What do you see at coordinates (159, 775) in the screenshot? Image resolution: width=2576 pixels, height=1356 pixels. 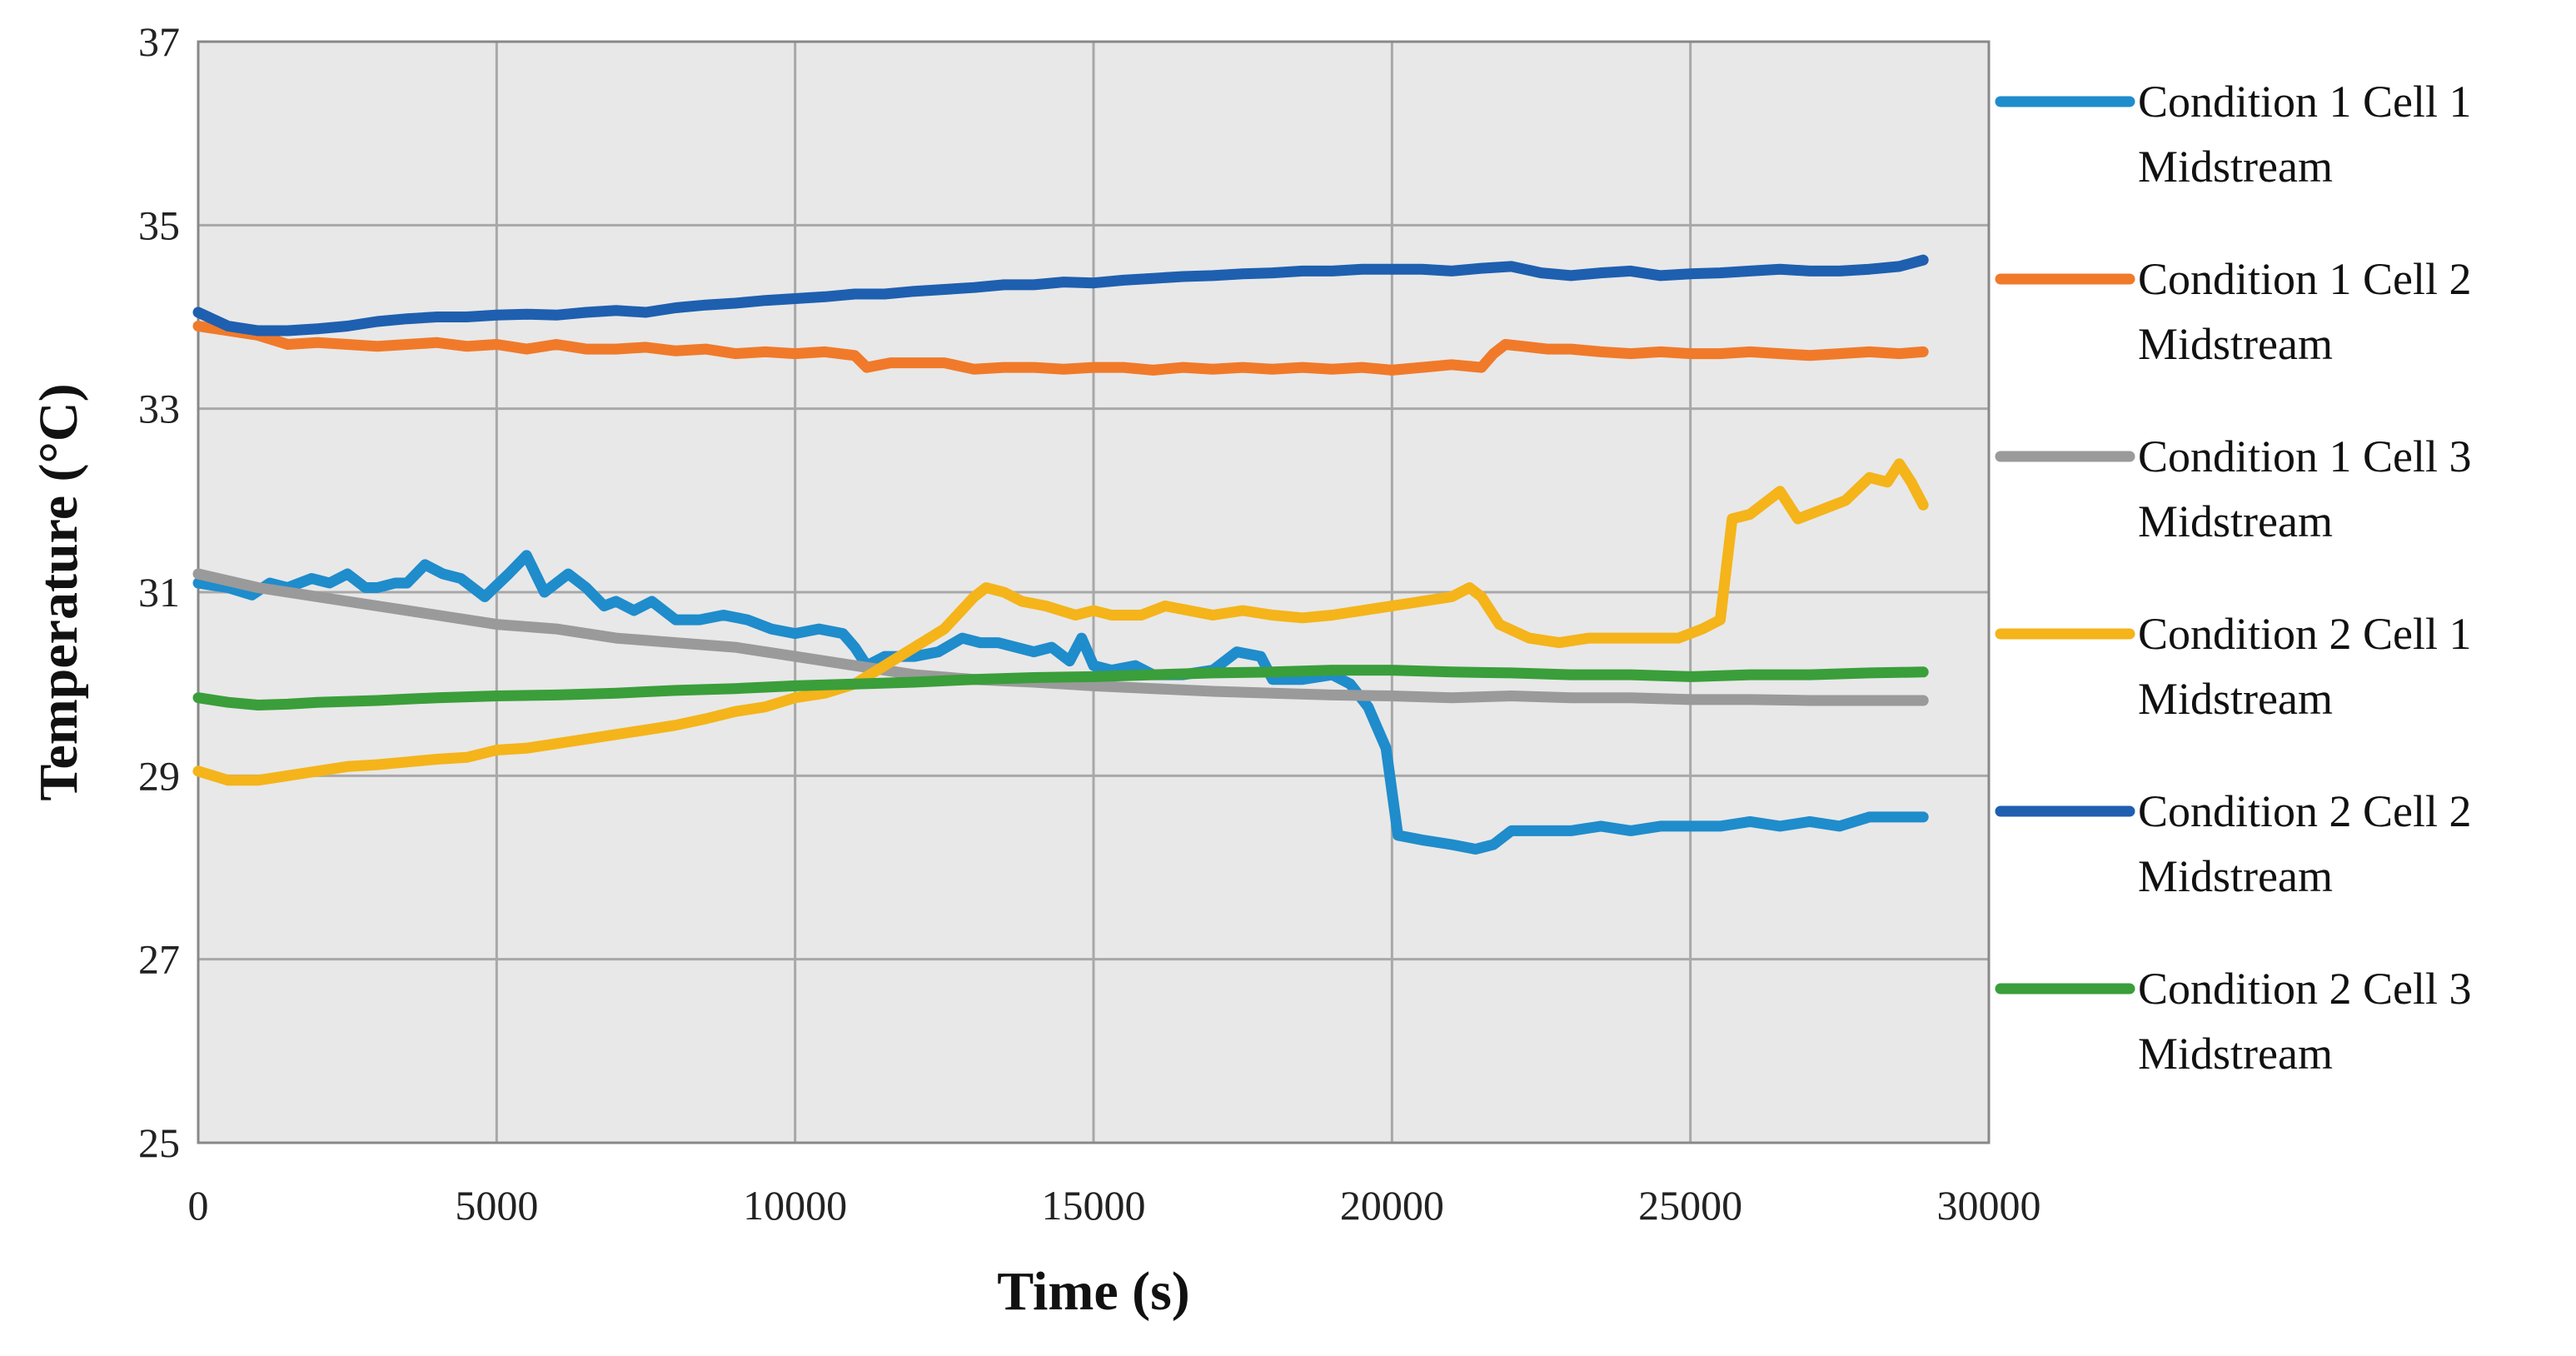 I see `y-tick-label: 29` at bounding box center [159, 775].